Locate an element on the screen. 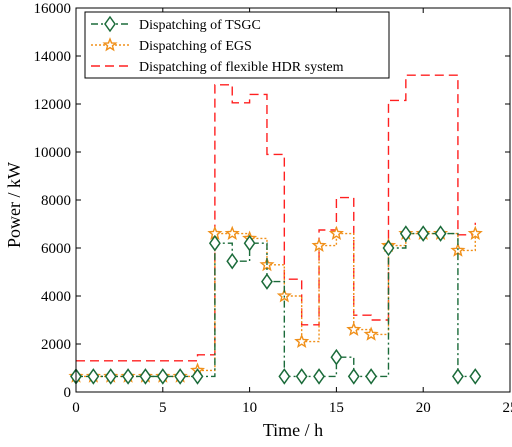 The width and height of the screenshot is (512, 447). y-tick-label: 14000 is located at coordinates (53, 57).